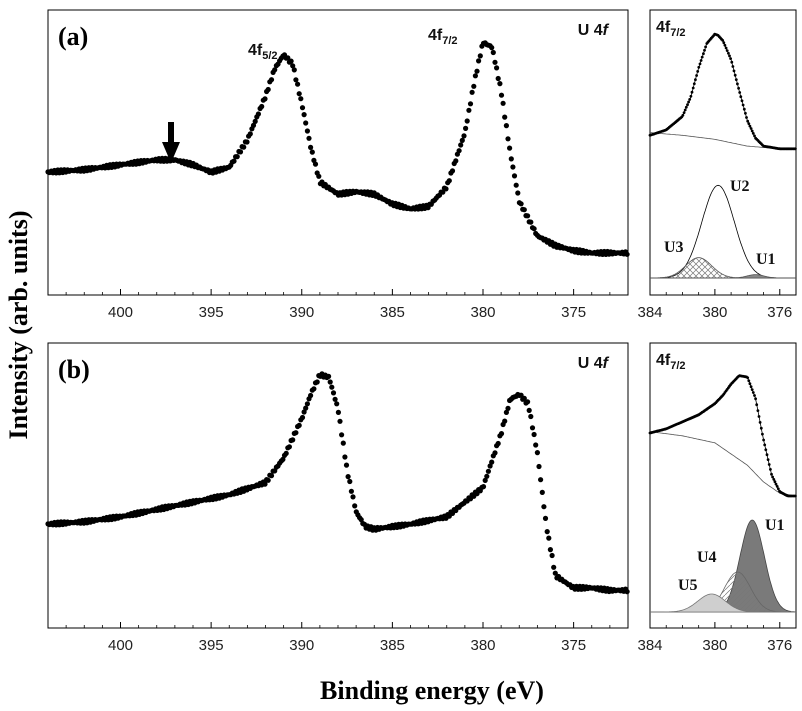 This screenshot has height=711, width=802. Describe the element at coordinates (301, 645) in the screenshot. I see `x-tick-label: 390` at that location.